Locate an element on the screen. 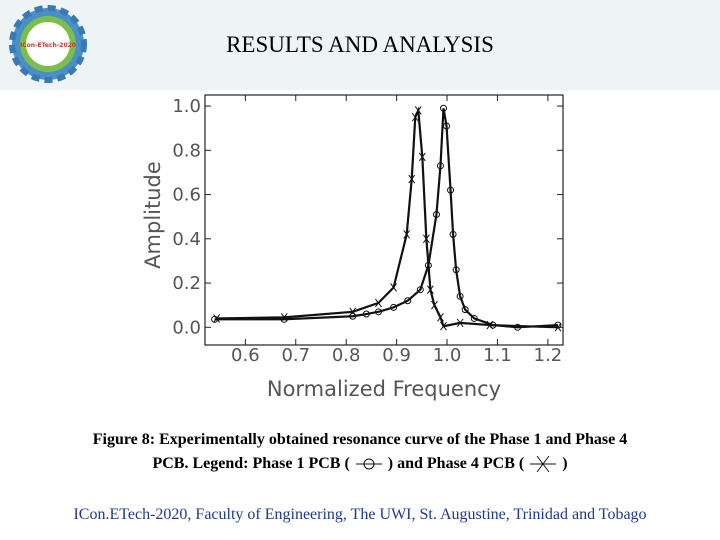  slide-title: RESULTS AND ANALYSIS is located at coordinates (360, 44).